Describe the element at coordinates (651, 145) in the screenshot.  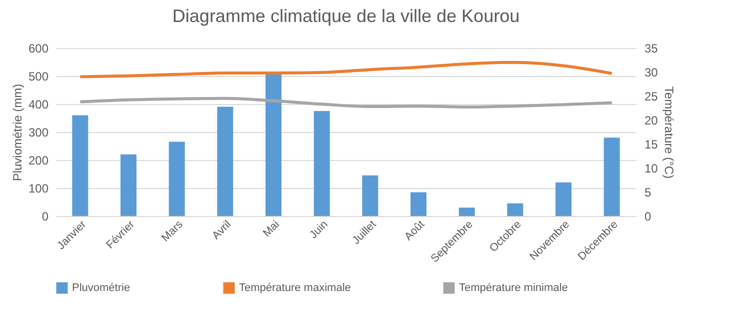
I see `y2-tick-label: 15` at that location.